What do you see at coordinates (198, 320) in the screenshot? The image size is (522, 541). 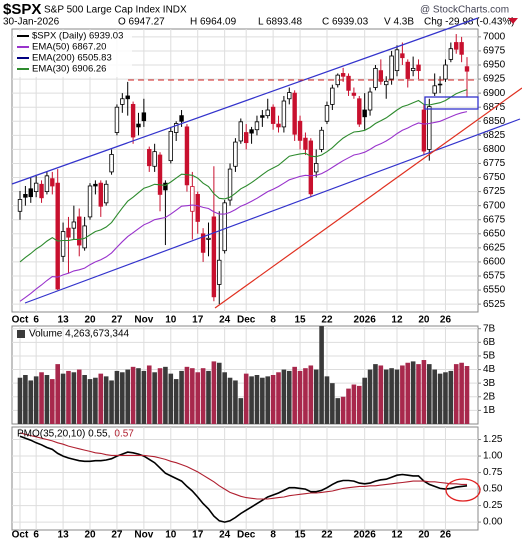 I see `x-tick-label: 17` at bounding box center [198, 320].